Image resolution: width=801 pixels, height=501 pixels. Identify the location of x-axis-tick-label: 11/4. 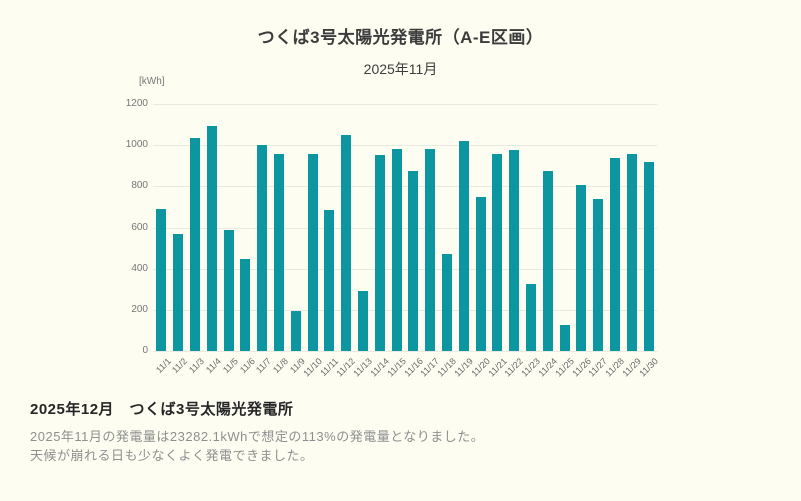
(213, 365).